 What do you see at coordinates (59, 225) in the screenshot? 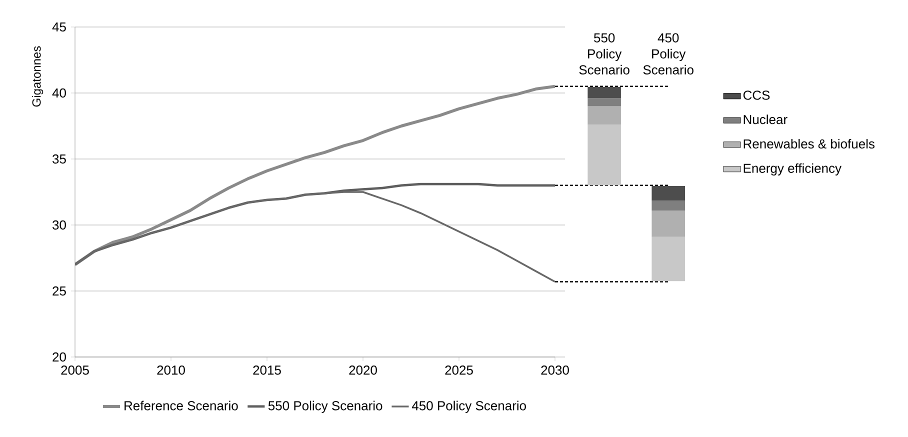
I see `y-tick-label: 30` at bounding box center [59, 225].